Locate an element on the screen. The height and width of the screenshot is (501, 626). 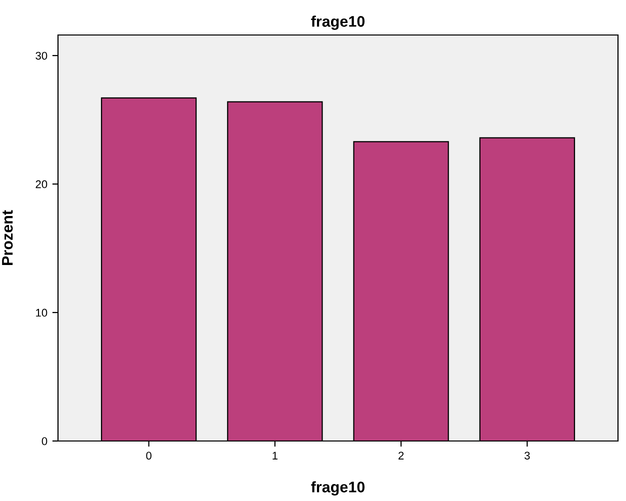
chart-title: frage10 is located at coordinates (338, 23).